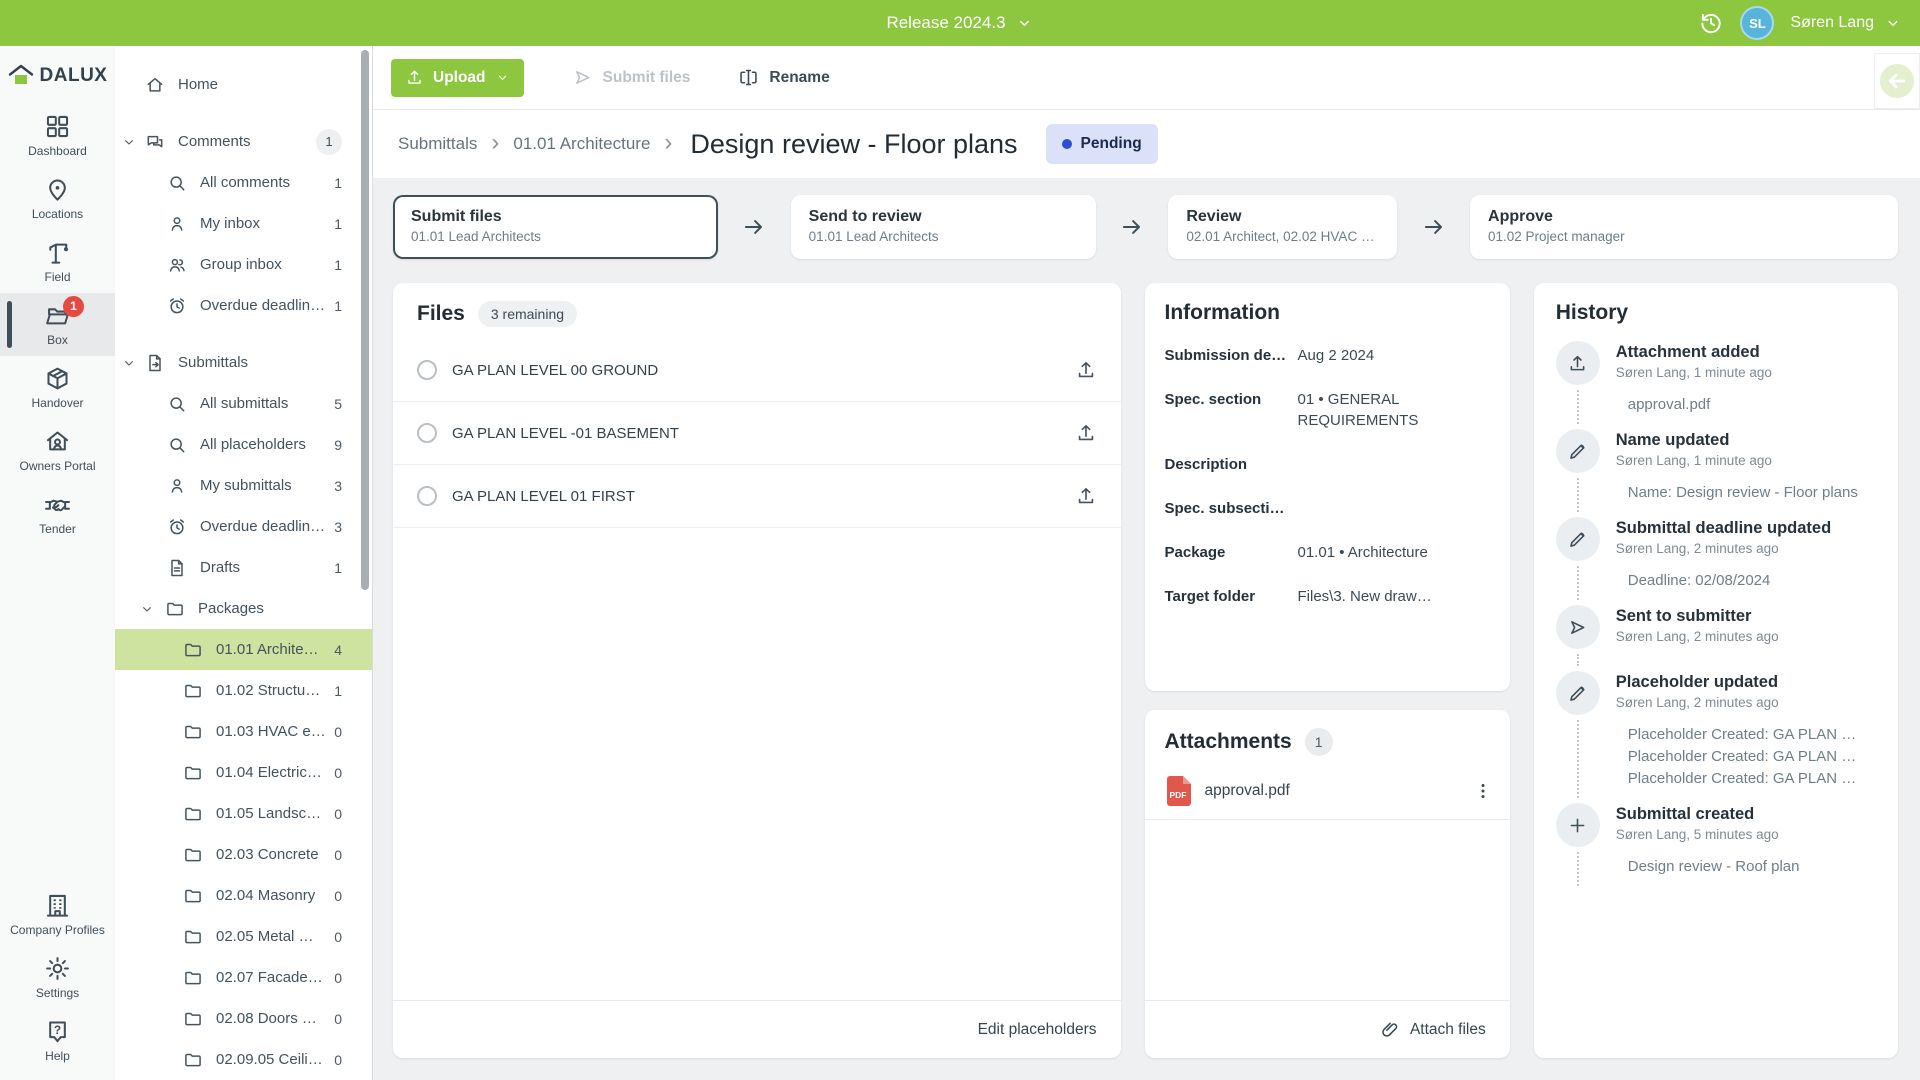 The height and width of the screenshot is (1080, 1920). What do you see at coordinates (959, 23) in the screenshot?
I see `release-selector: Release 2024.3` at bounding box center [959, 23].